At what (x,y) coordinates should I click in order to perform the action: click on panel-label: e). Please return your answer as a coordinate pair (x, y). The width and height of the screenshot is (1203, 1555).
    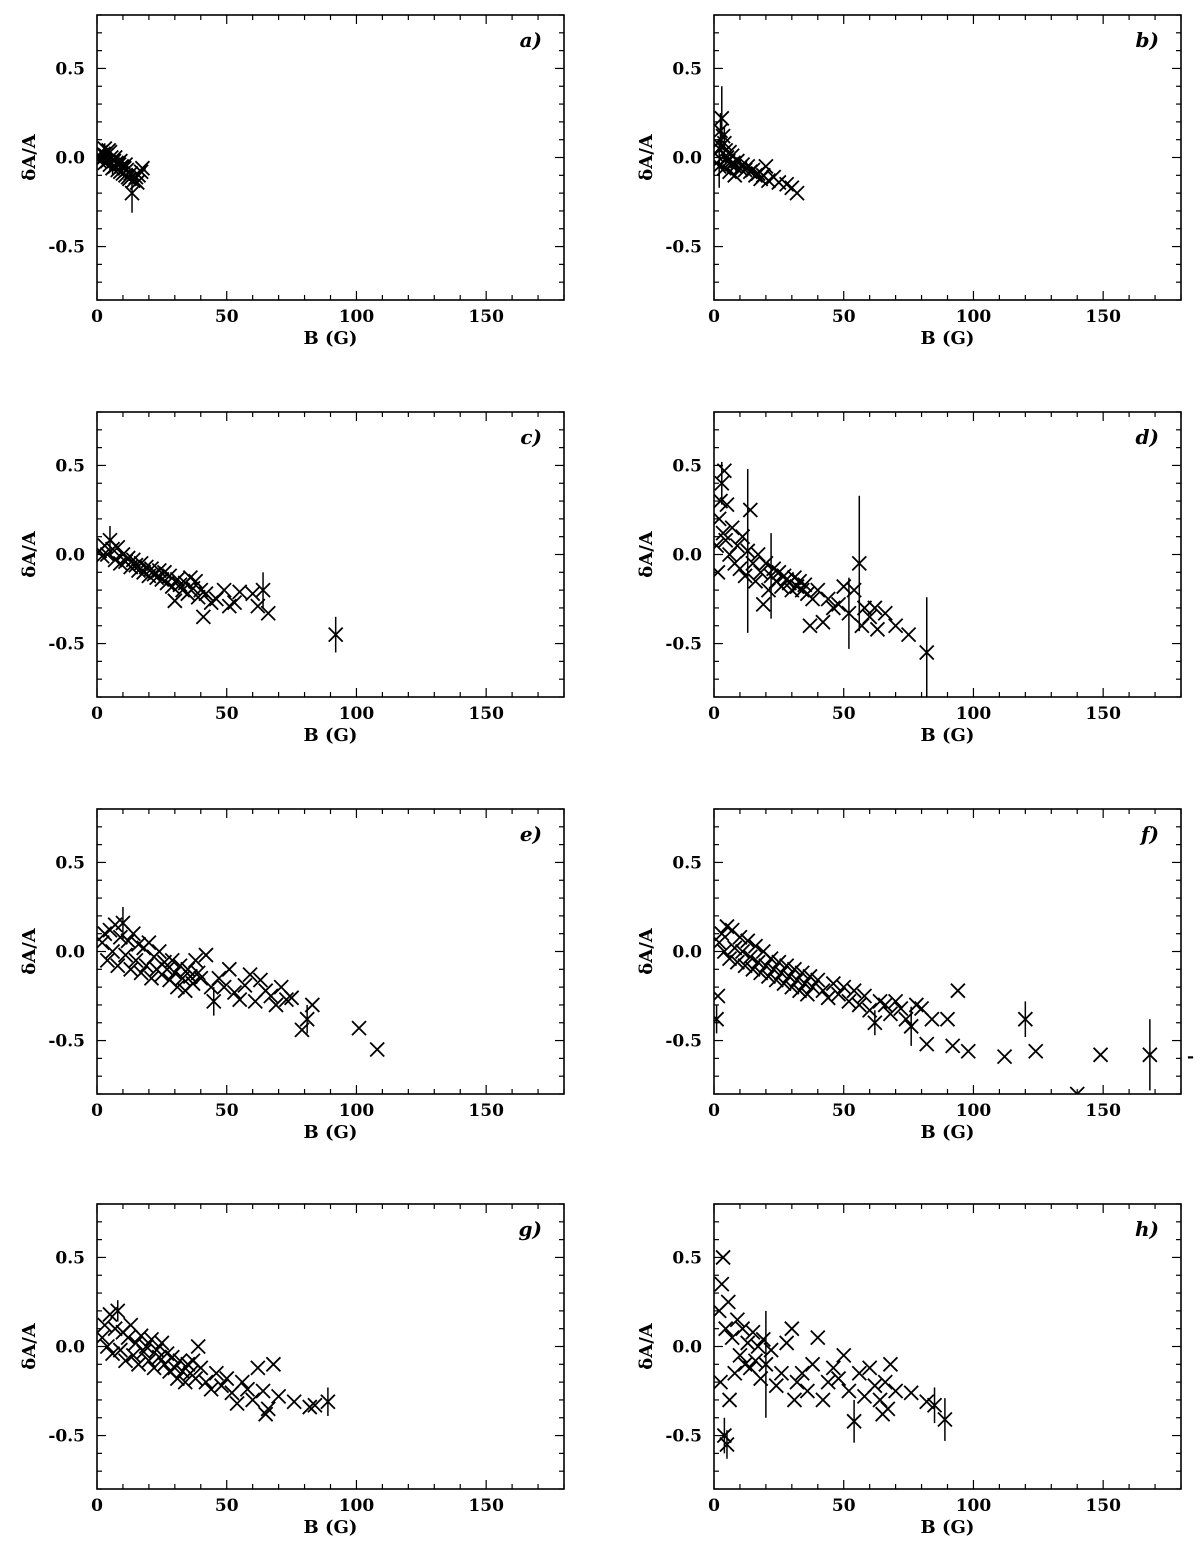
    Looking at the image, I should click on (531, 834).